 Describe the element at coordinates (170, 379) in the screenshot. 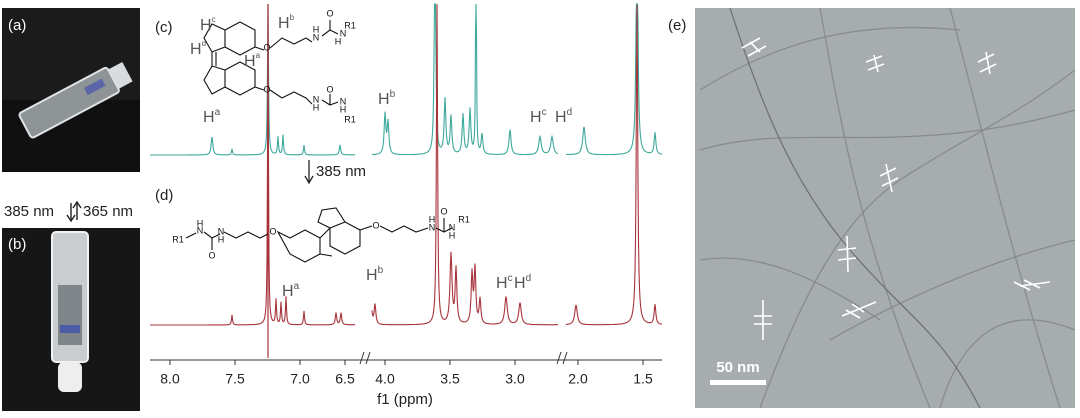

I see `x-tick-label: 8.0` at that location.